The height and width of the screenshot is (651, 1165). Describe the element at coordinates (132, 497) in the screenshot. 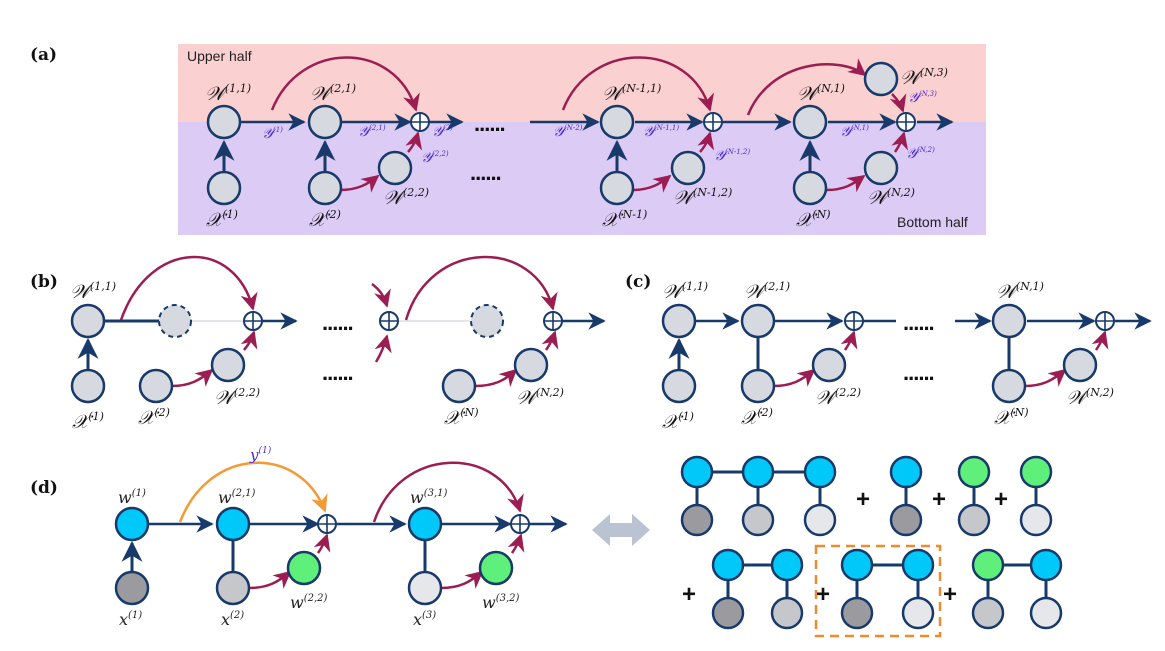

I see `label-d-w1: w(1)` at that location.